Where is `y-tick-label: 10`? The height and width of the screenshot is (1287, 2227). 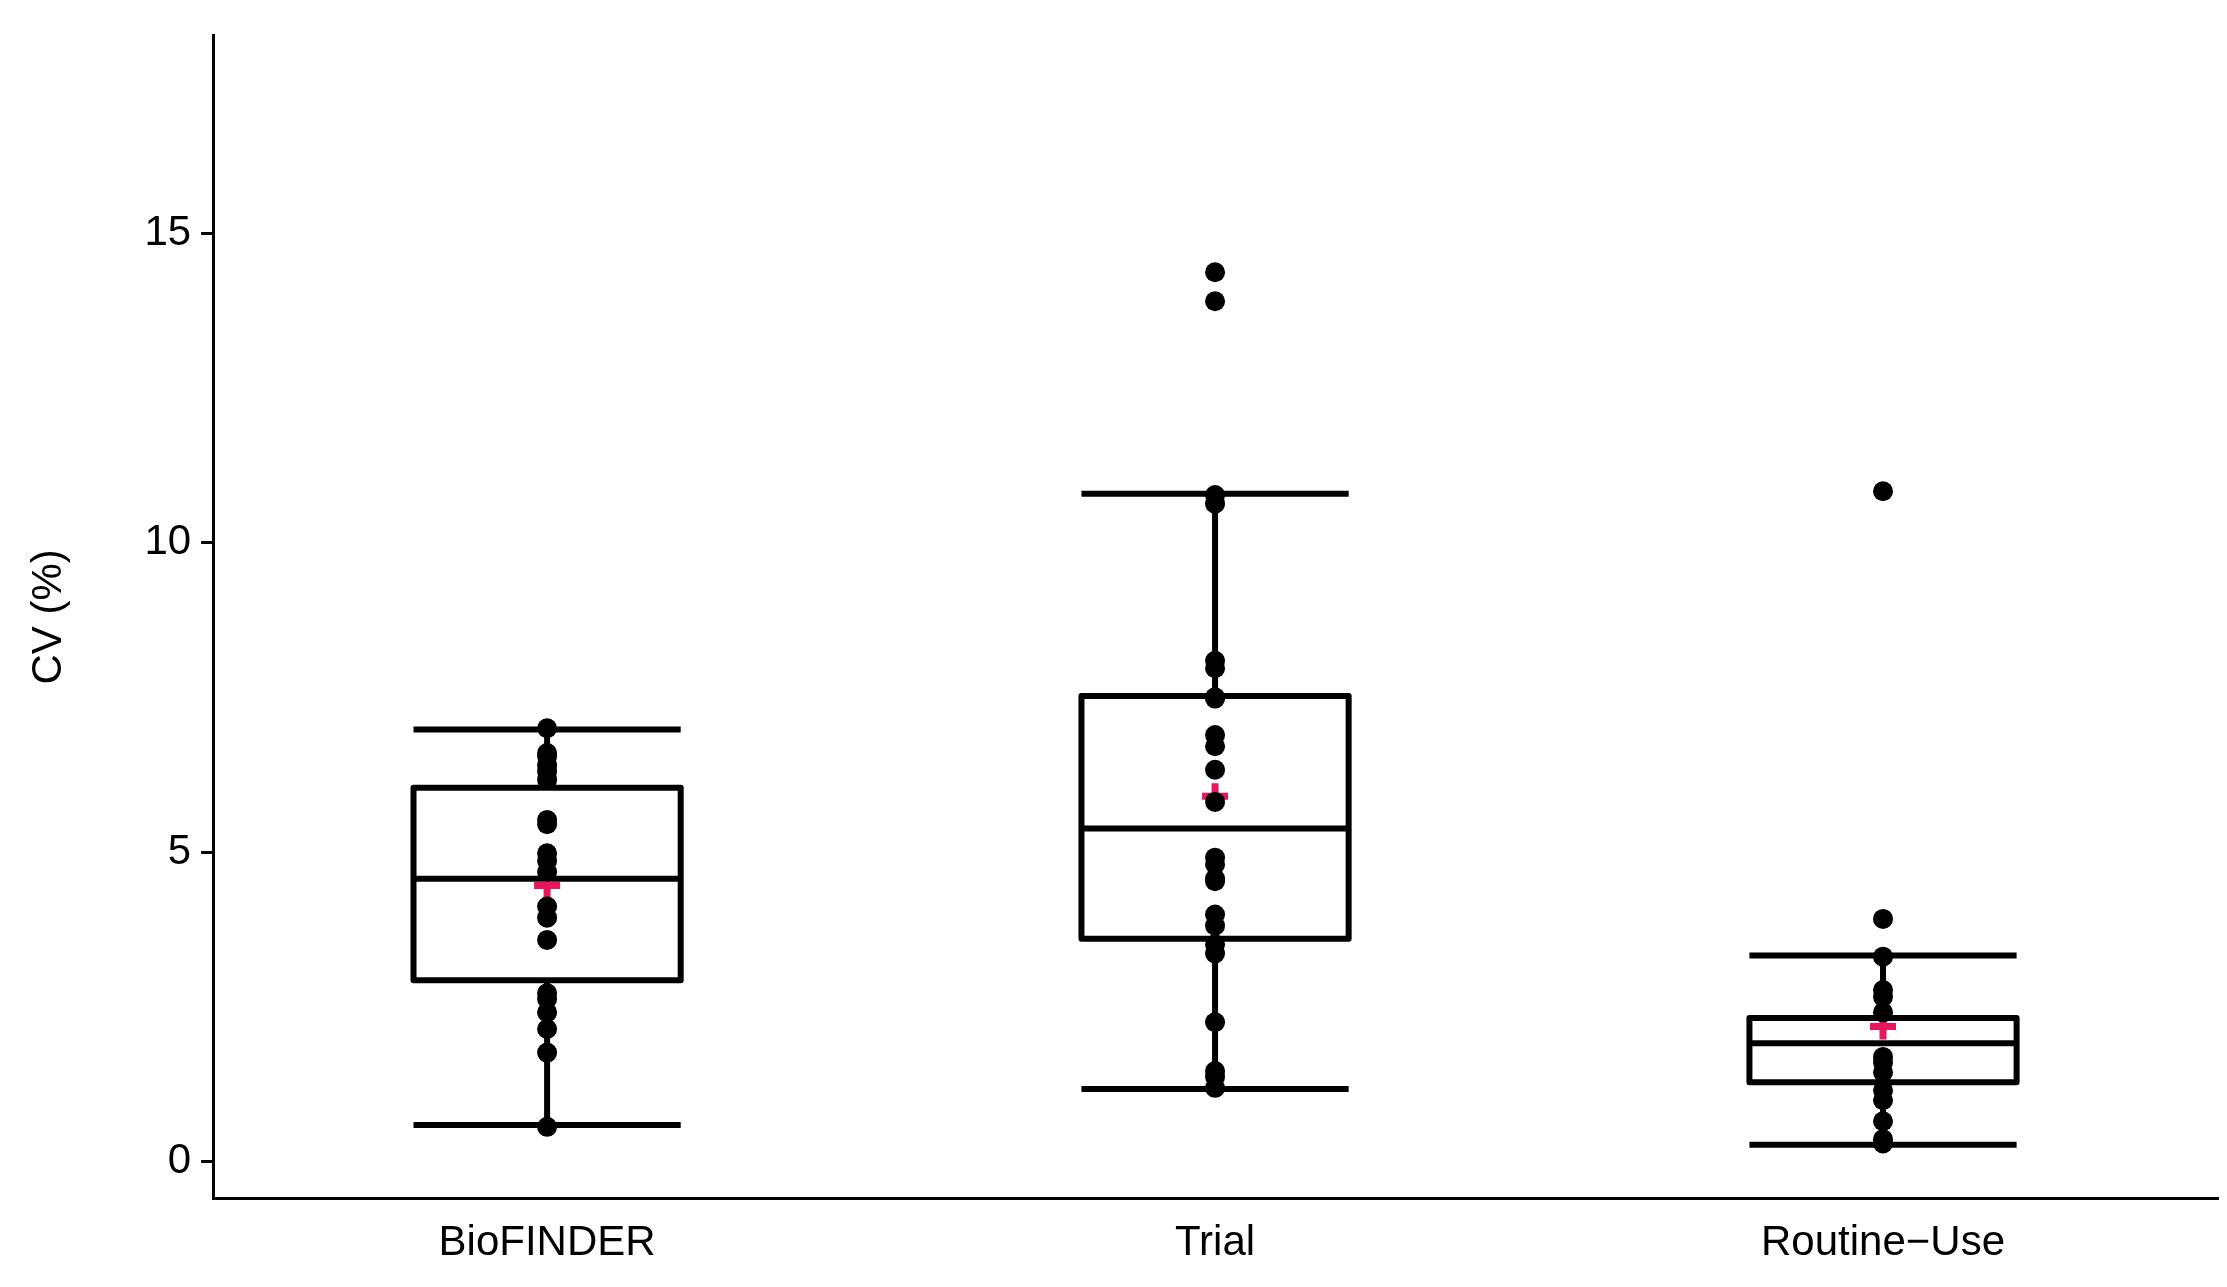
y-tick-label: 10 is located at coordinates (168, 540).